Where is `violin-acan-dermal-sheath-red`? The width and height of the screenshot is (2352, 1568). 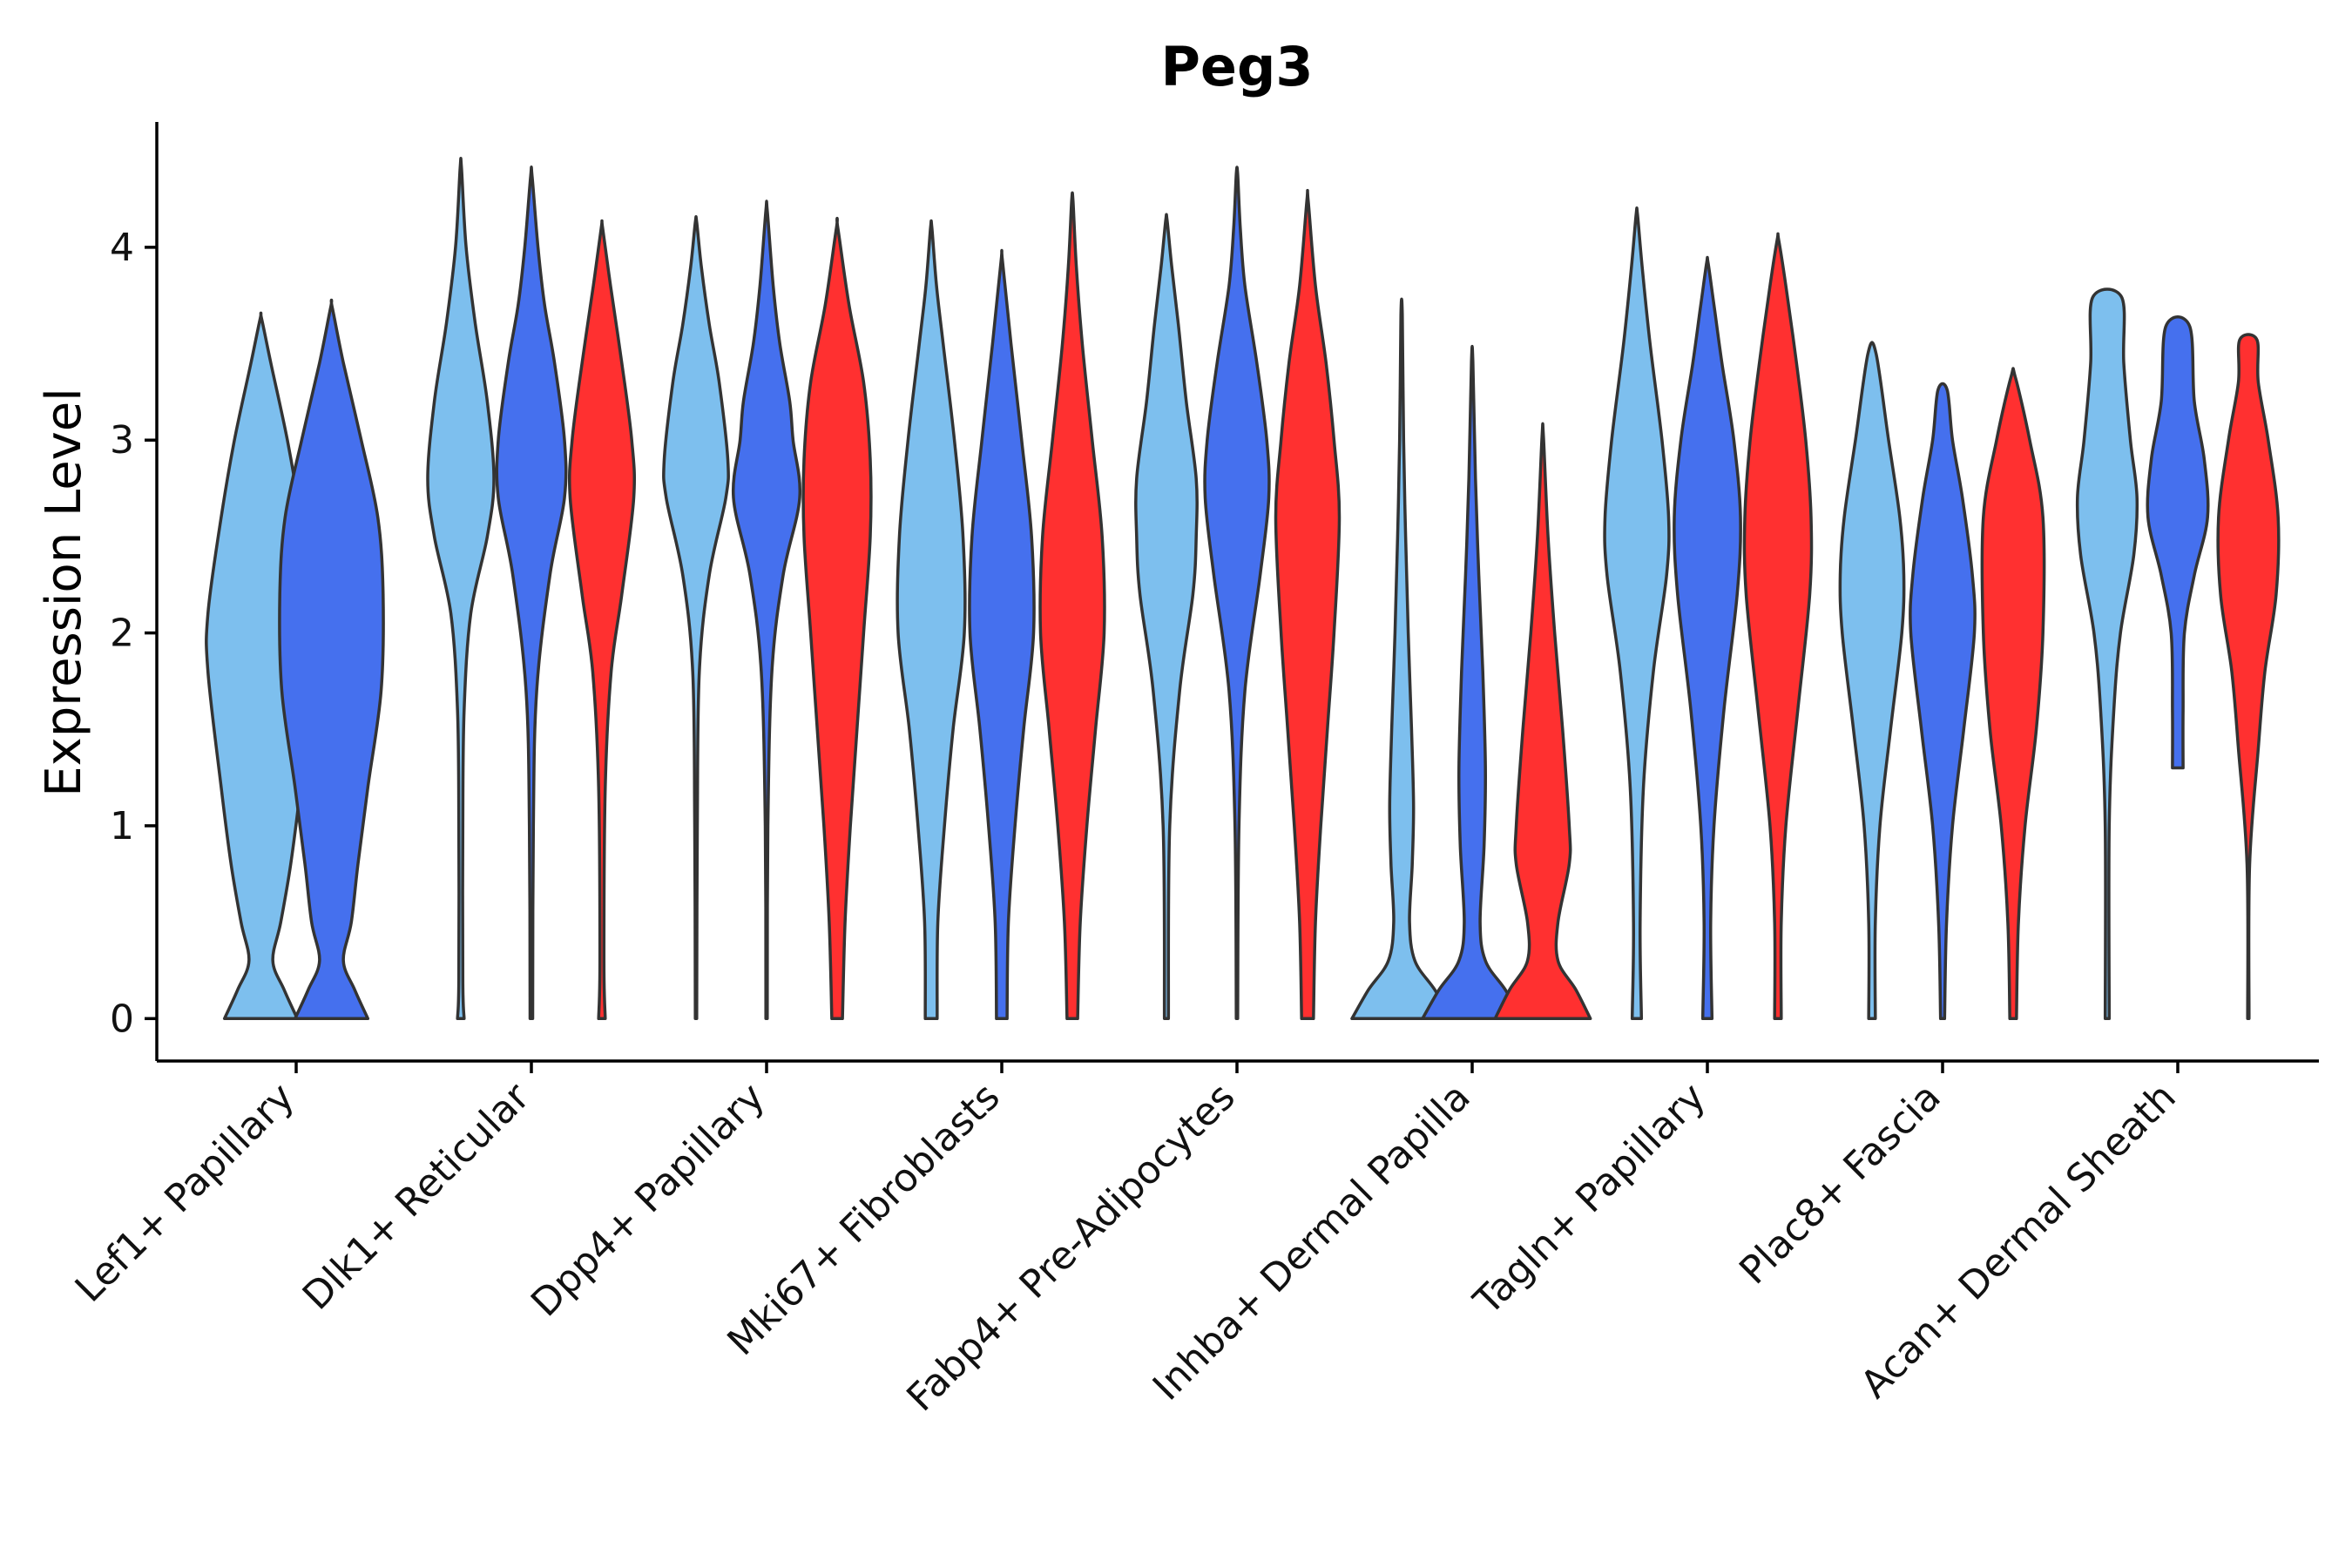
violin-acan-dermal-sheath-red is located at coordinates (2248, 677).